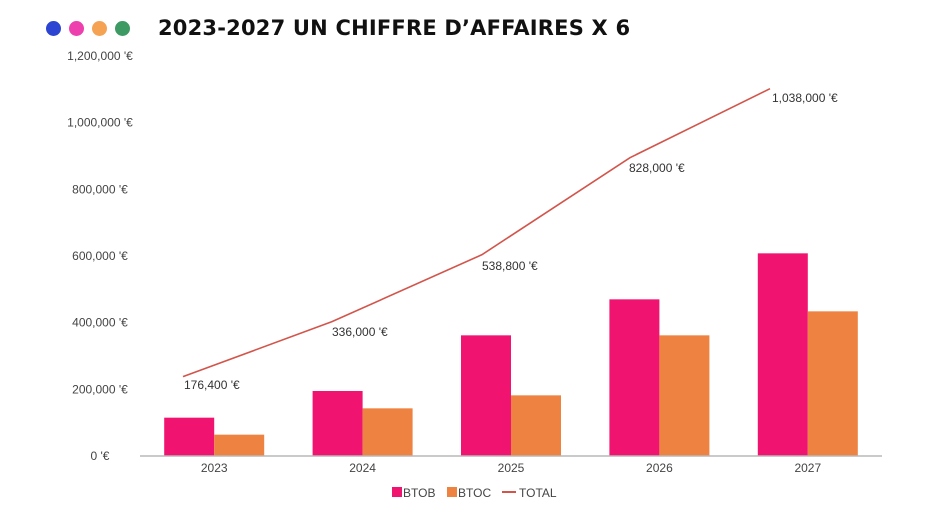 This screenshot has height=525, width=938. I want to click on x-tick-label: 2026, so click(659, 468).